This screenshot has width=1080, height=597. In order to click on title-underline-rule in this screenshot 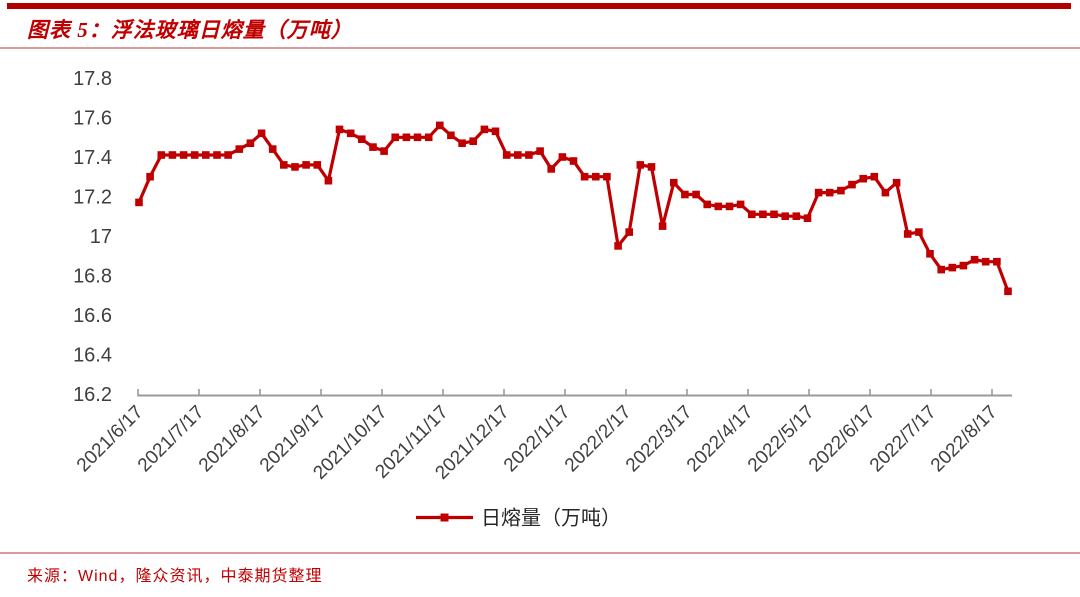, I will do `click(540, 48)`.